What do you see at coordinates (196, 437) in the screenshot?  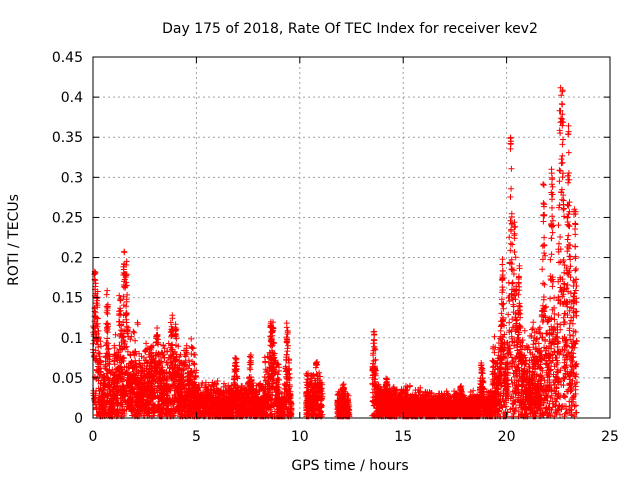 I see `x-tick-label: 5` at bounding box center [196, 437].